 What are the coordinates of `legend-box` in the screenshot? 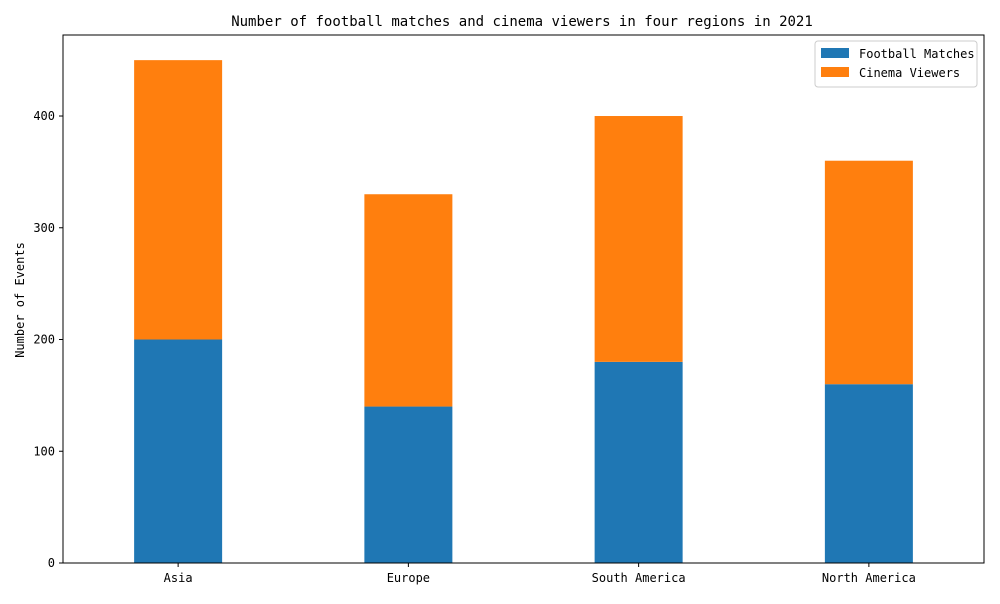 It's located at (896, 64).